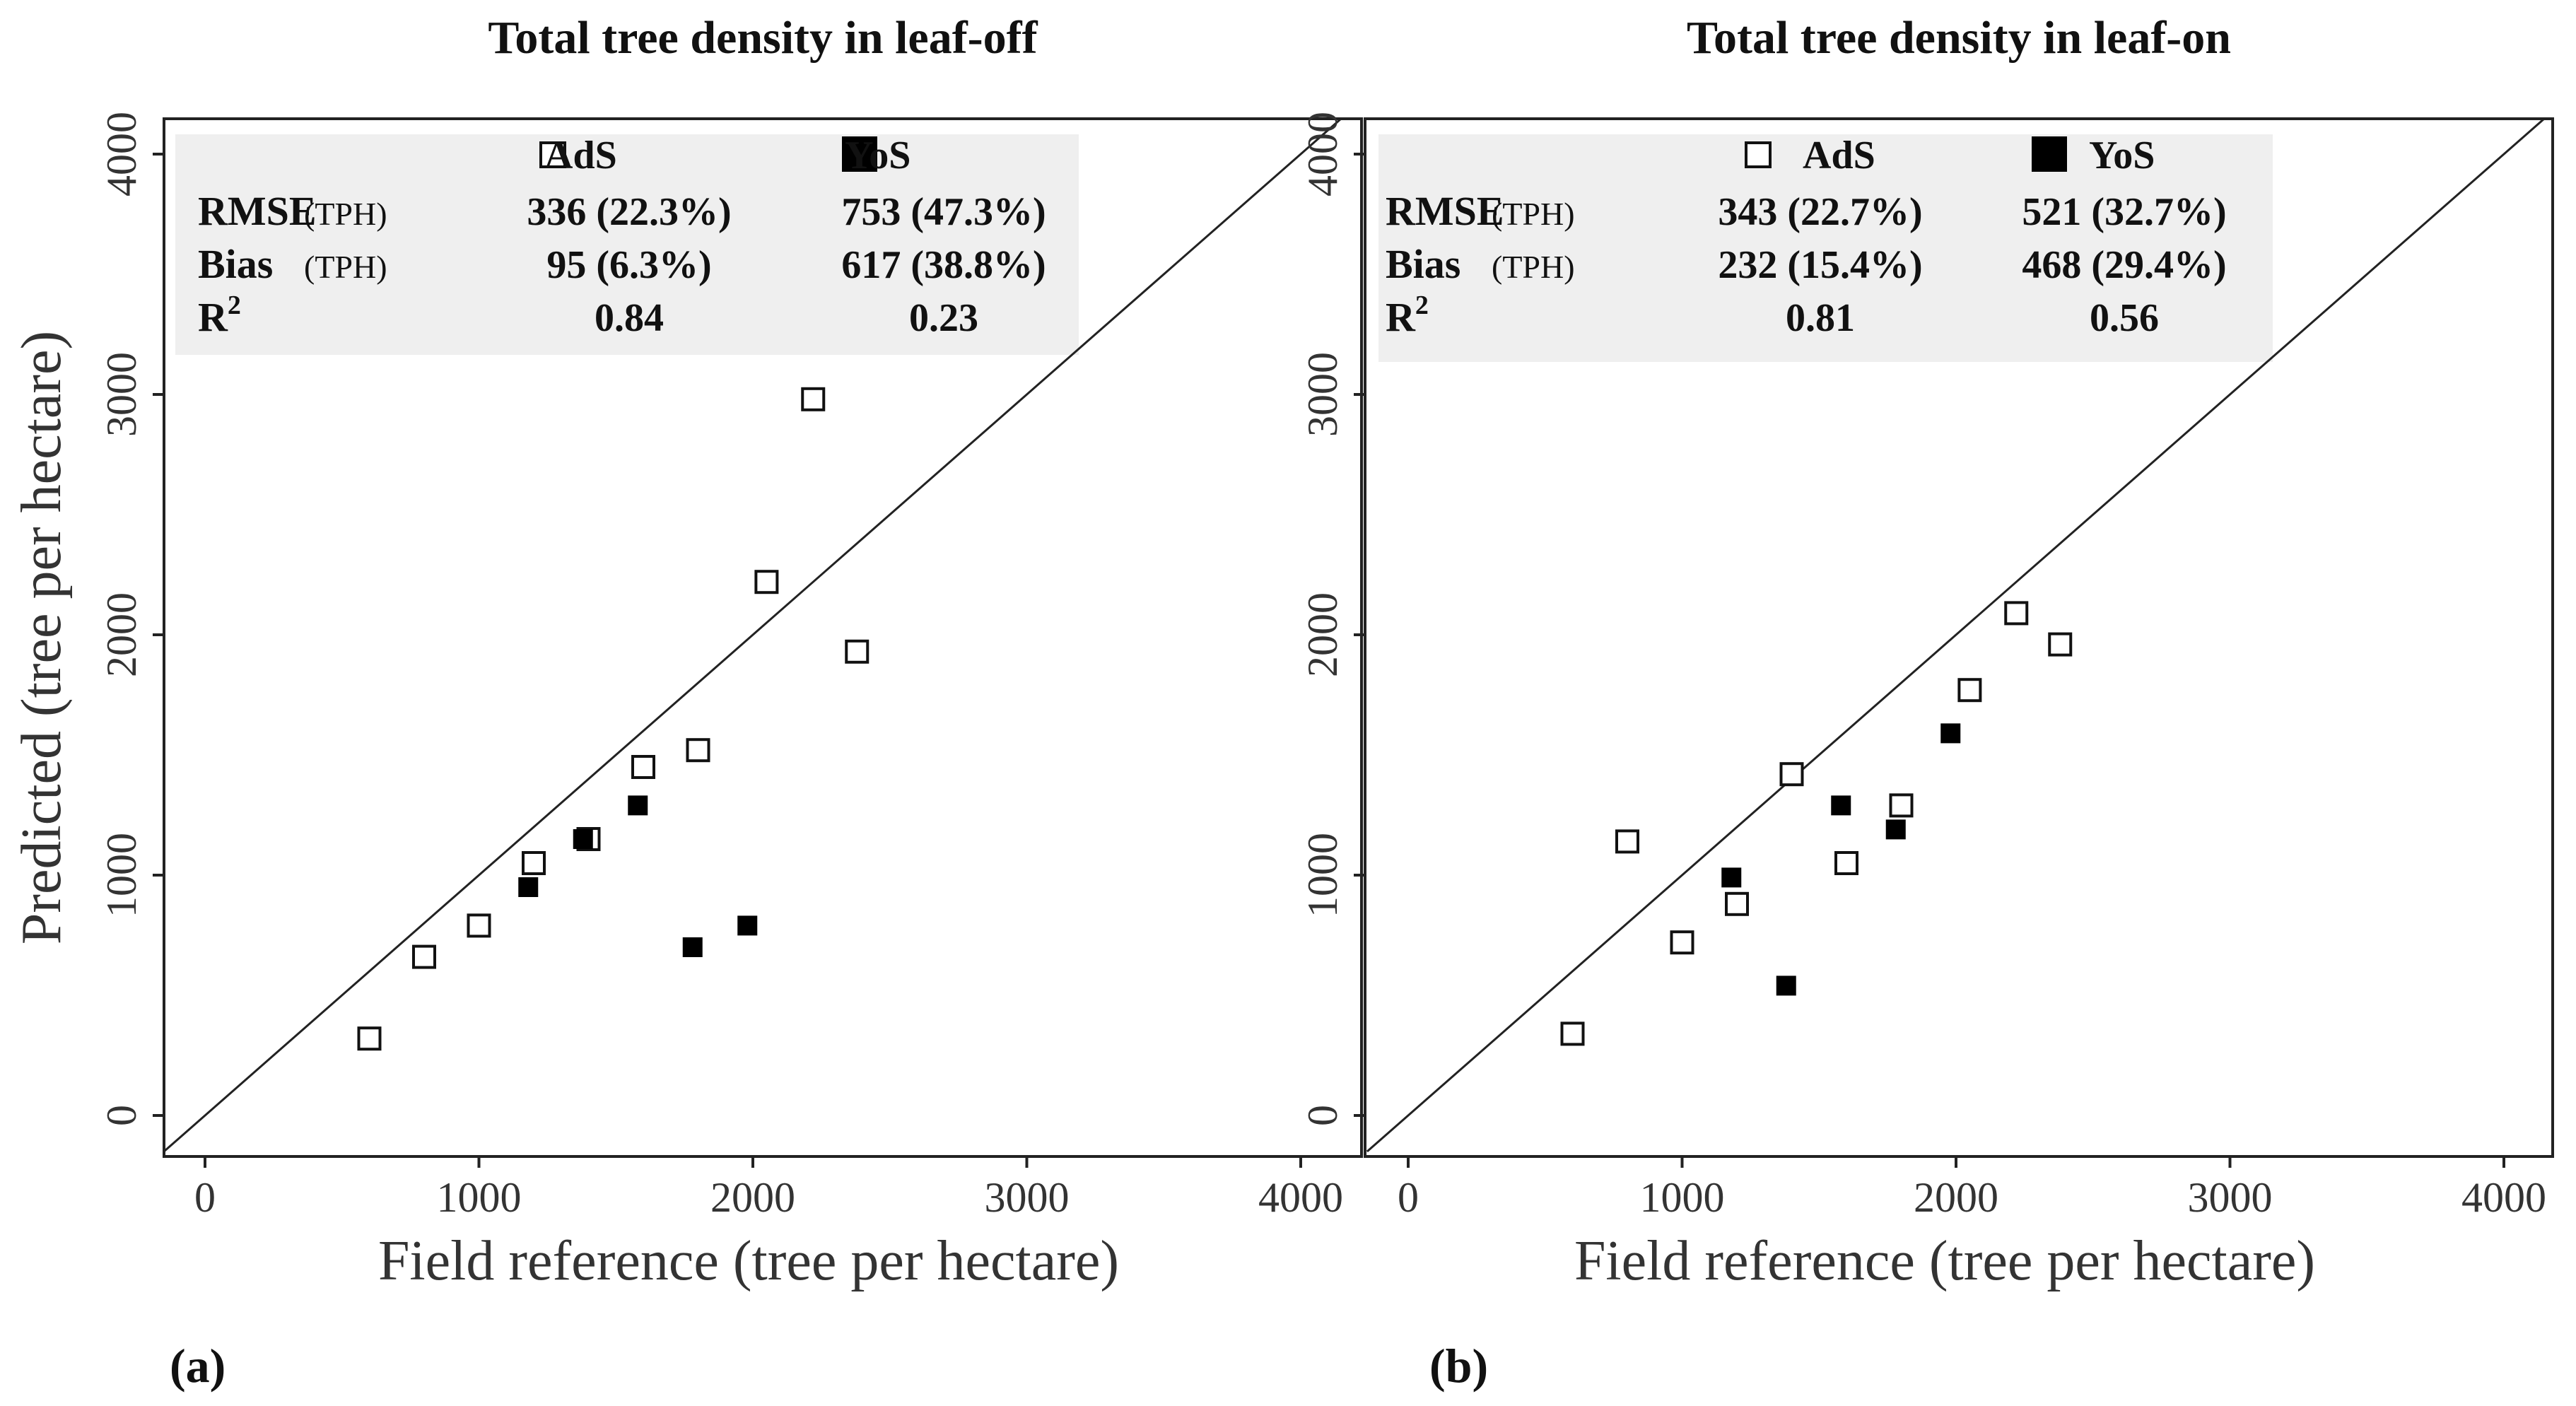  Describe the element at coordinates (1820, 265) in the screenshot. I see `stat-ads-value: 232 (15.4%)` at that location.